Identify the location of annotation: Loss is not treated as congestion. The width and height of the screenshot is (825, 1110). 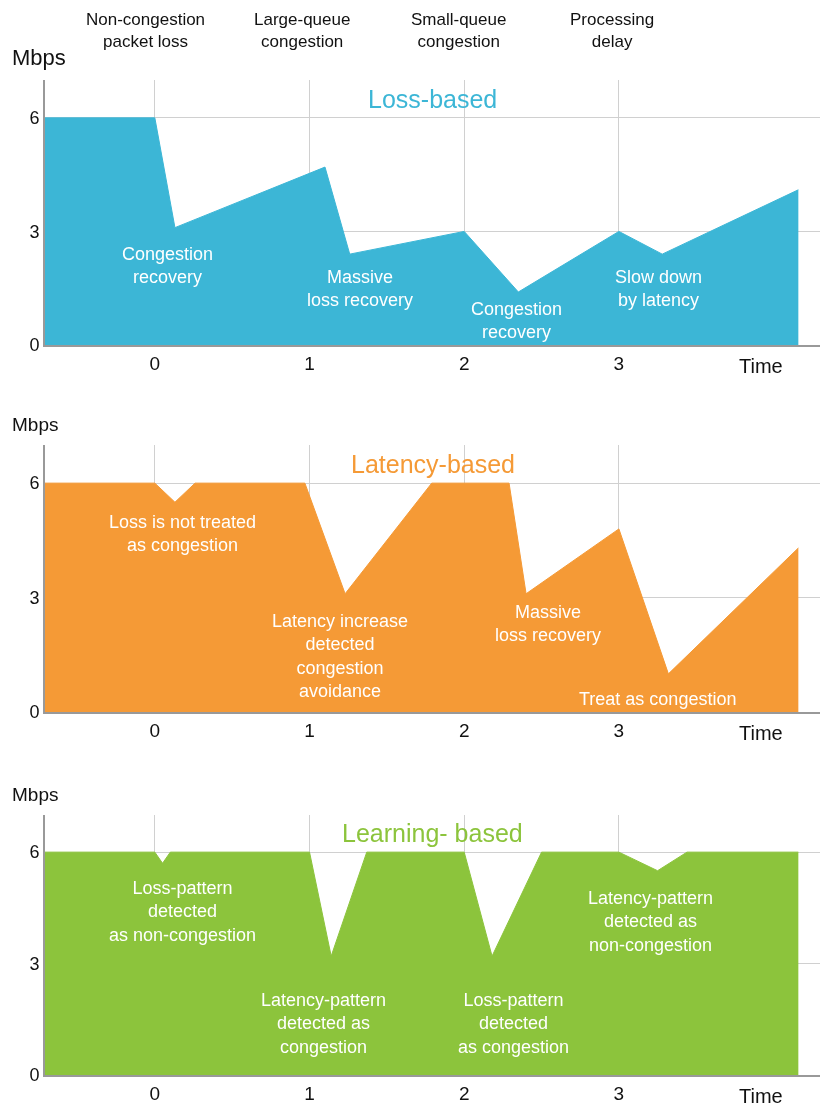
(183, 534).